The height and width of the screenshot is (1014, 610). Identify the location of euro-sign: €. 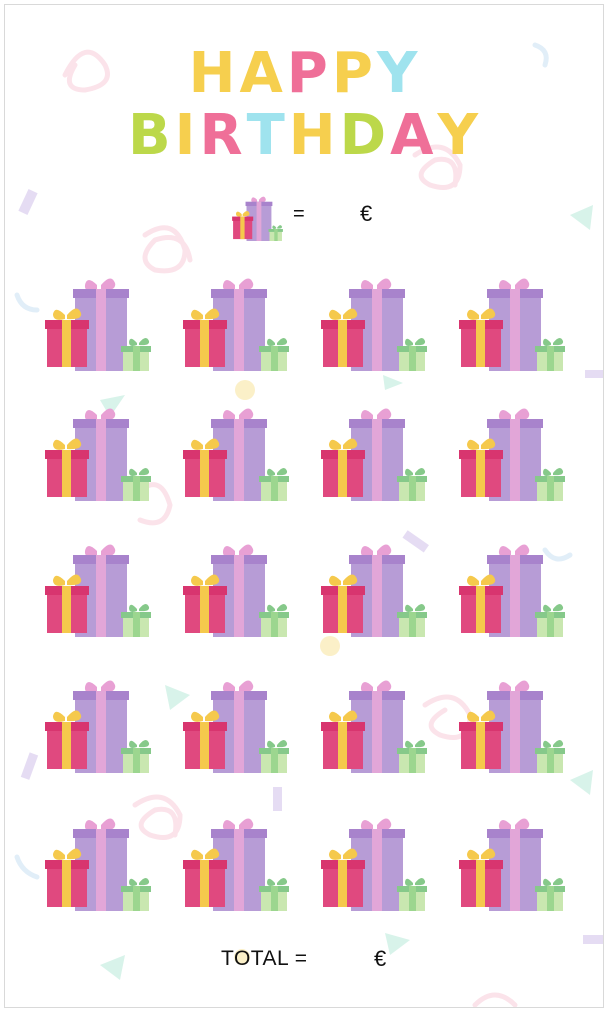
(366, 213).